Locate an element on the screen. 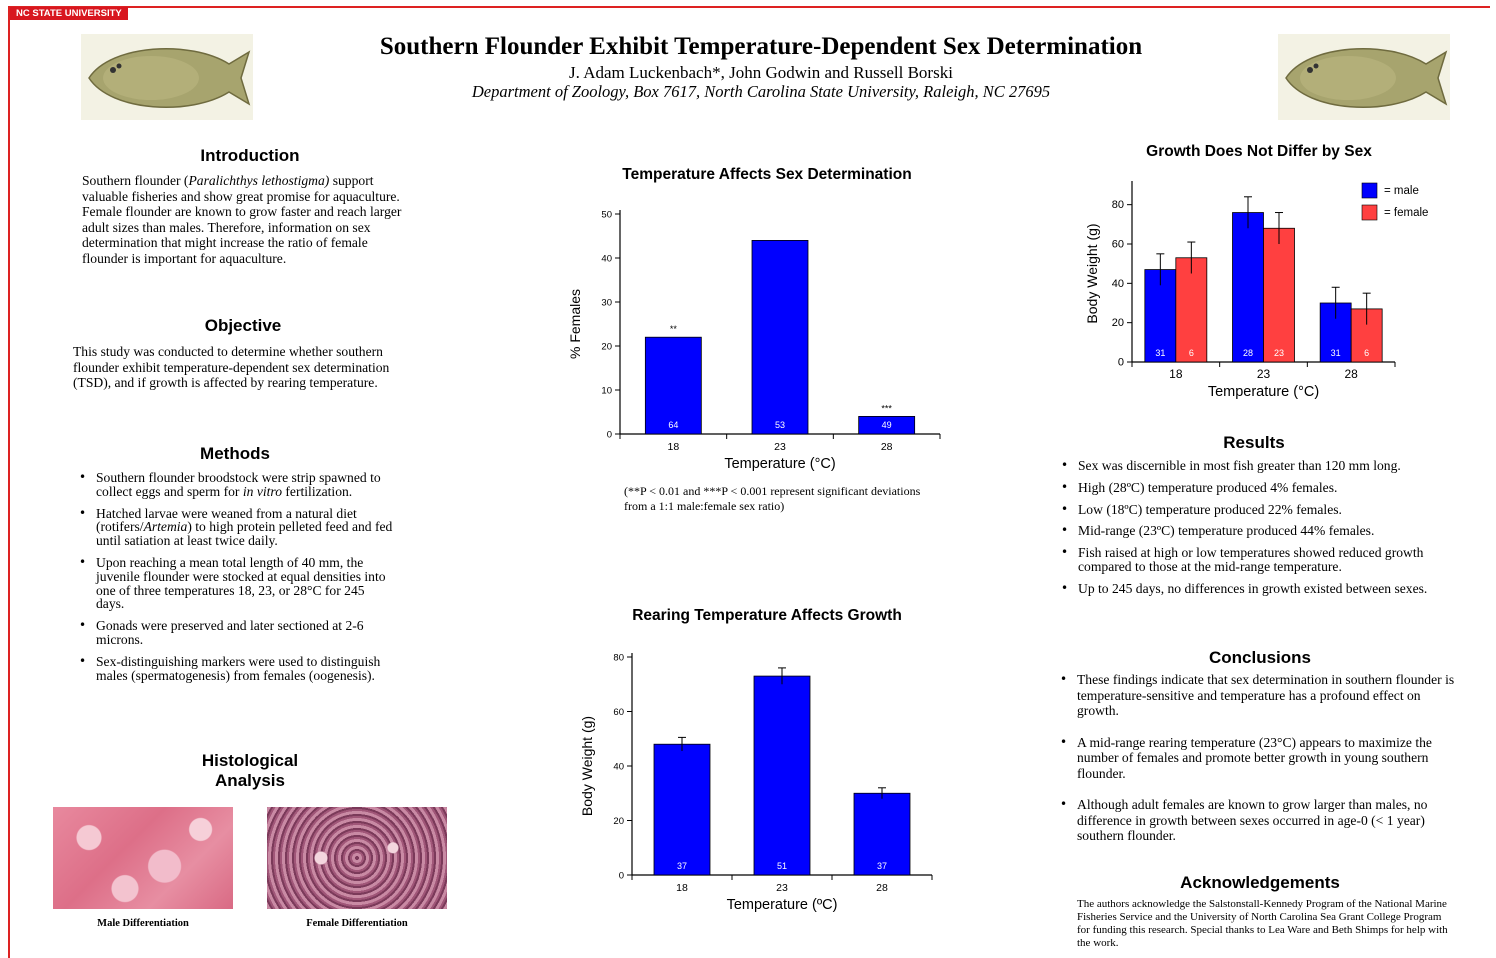 The image size is (1496, 958). poster-border-top is located at coordinates (749, 7).